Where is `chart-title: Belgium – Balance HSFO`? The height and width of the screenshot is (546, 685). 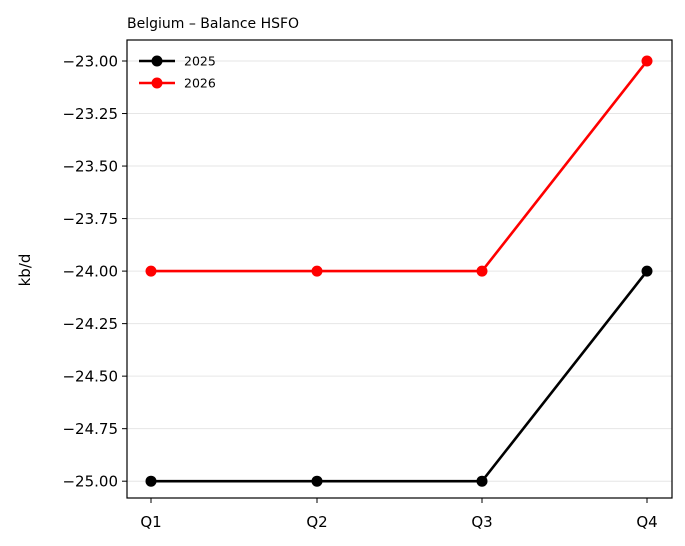
chart-title: Belgium – Balance HSFO is located at coordinates (213, 24).